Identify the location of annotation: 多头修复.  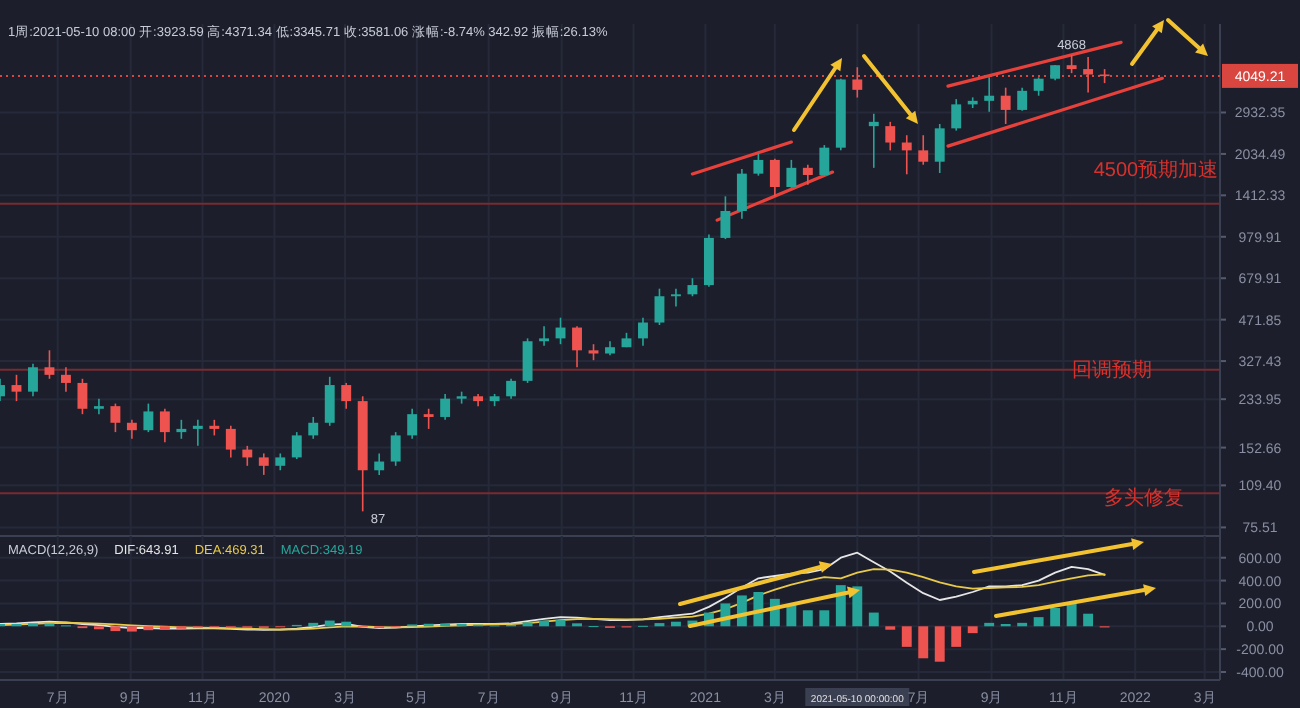
(1144, 498).